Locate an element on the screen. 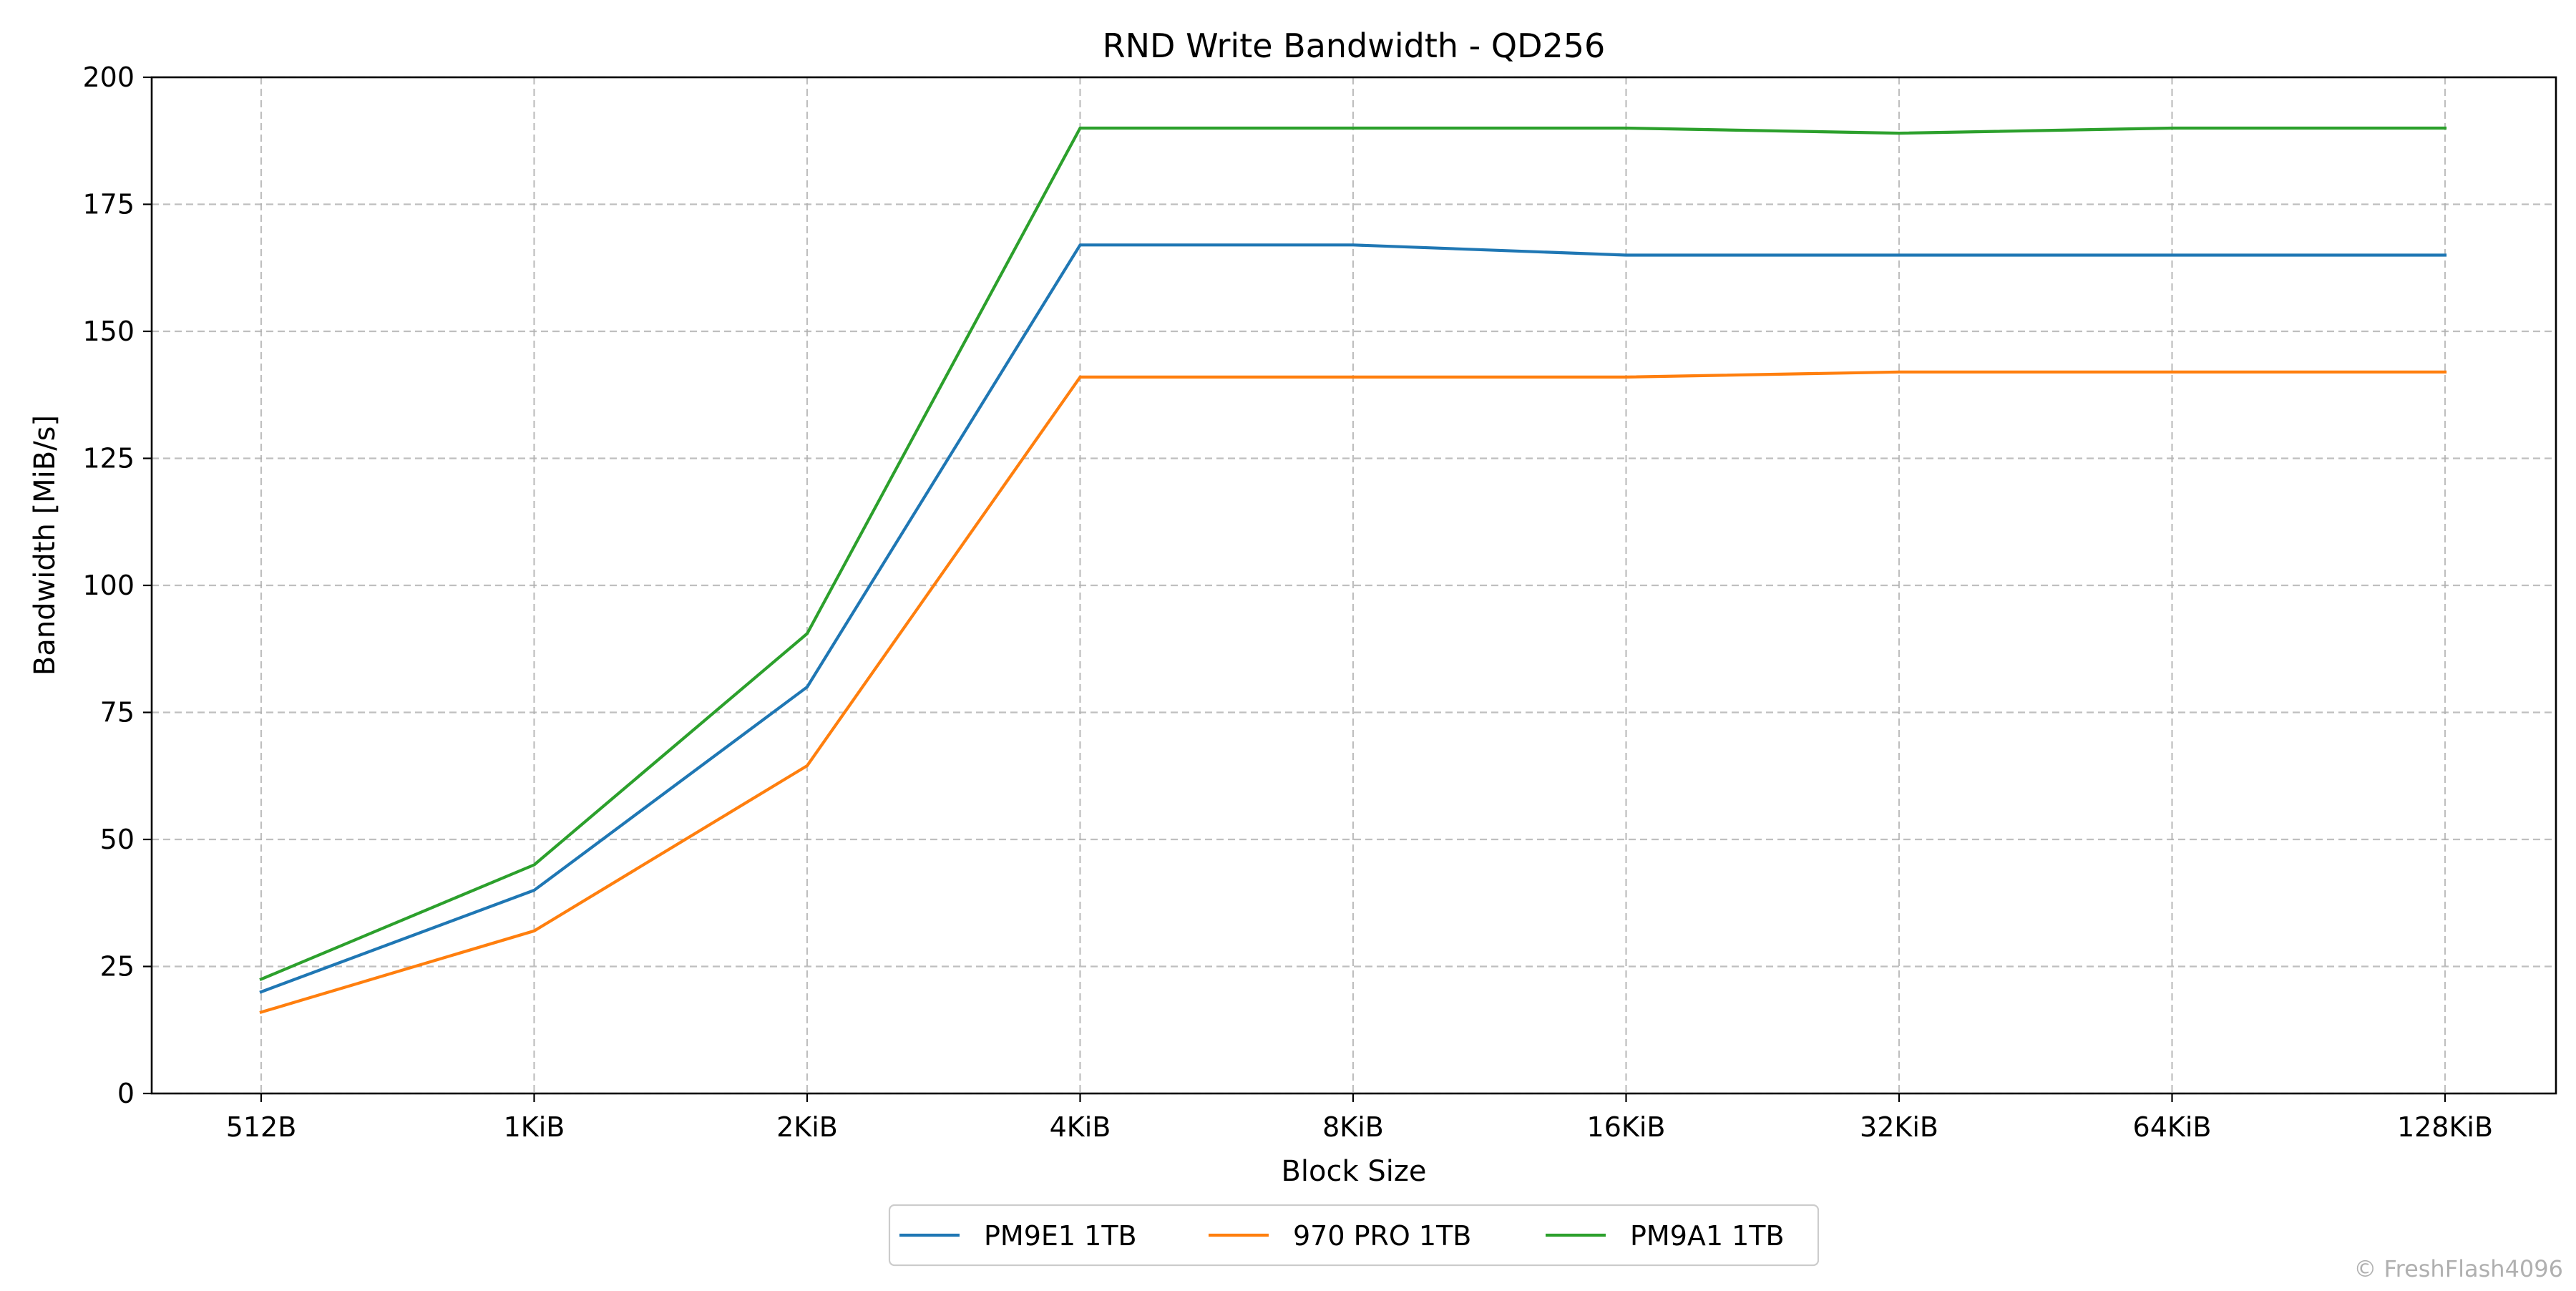 The height and width of the screenshot is (1291, 2576). chart-title: RND Write Bandwidth - QD256 is located at coordinates (1354, 45).